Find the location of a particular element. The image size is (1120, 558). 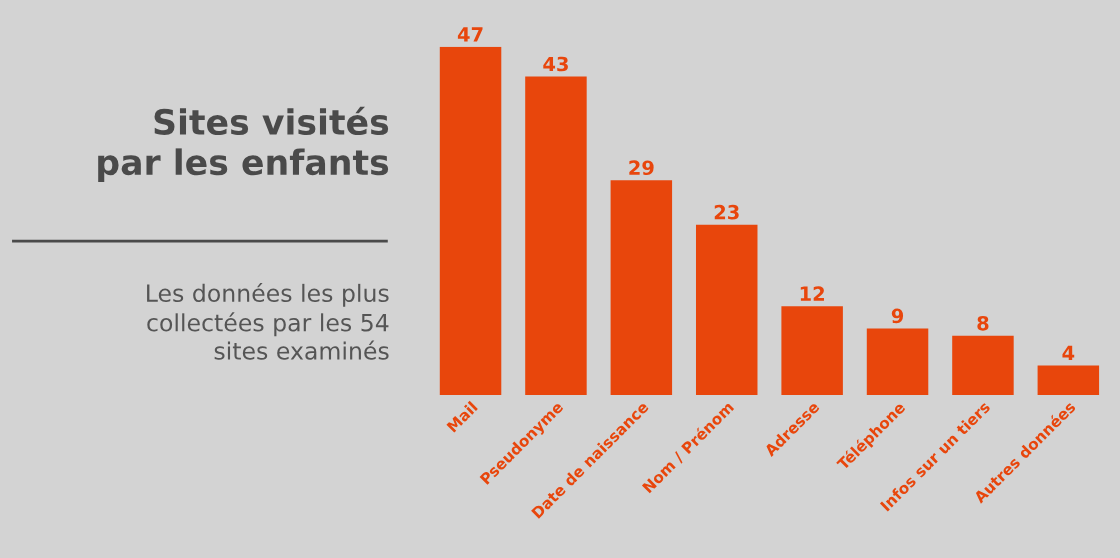

data-label: 47 is located at coordinates (470, 34).